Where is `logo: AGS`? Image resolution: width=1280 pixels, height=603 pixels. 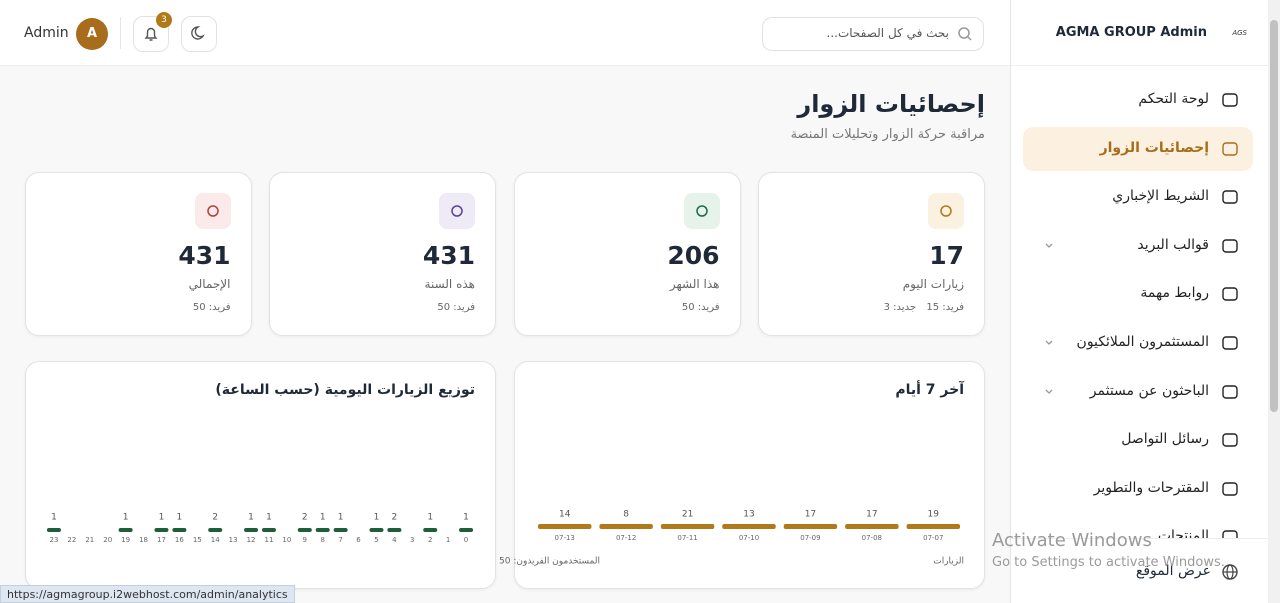 logo: AGS is located at coordinates (1239, 33).